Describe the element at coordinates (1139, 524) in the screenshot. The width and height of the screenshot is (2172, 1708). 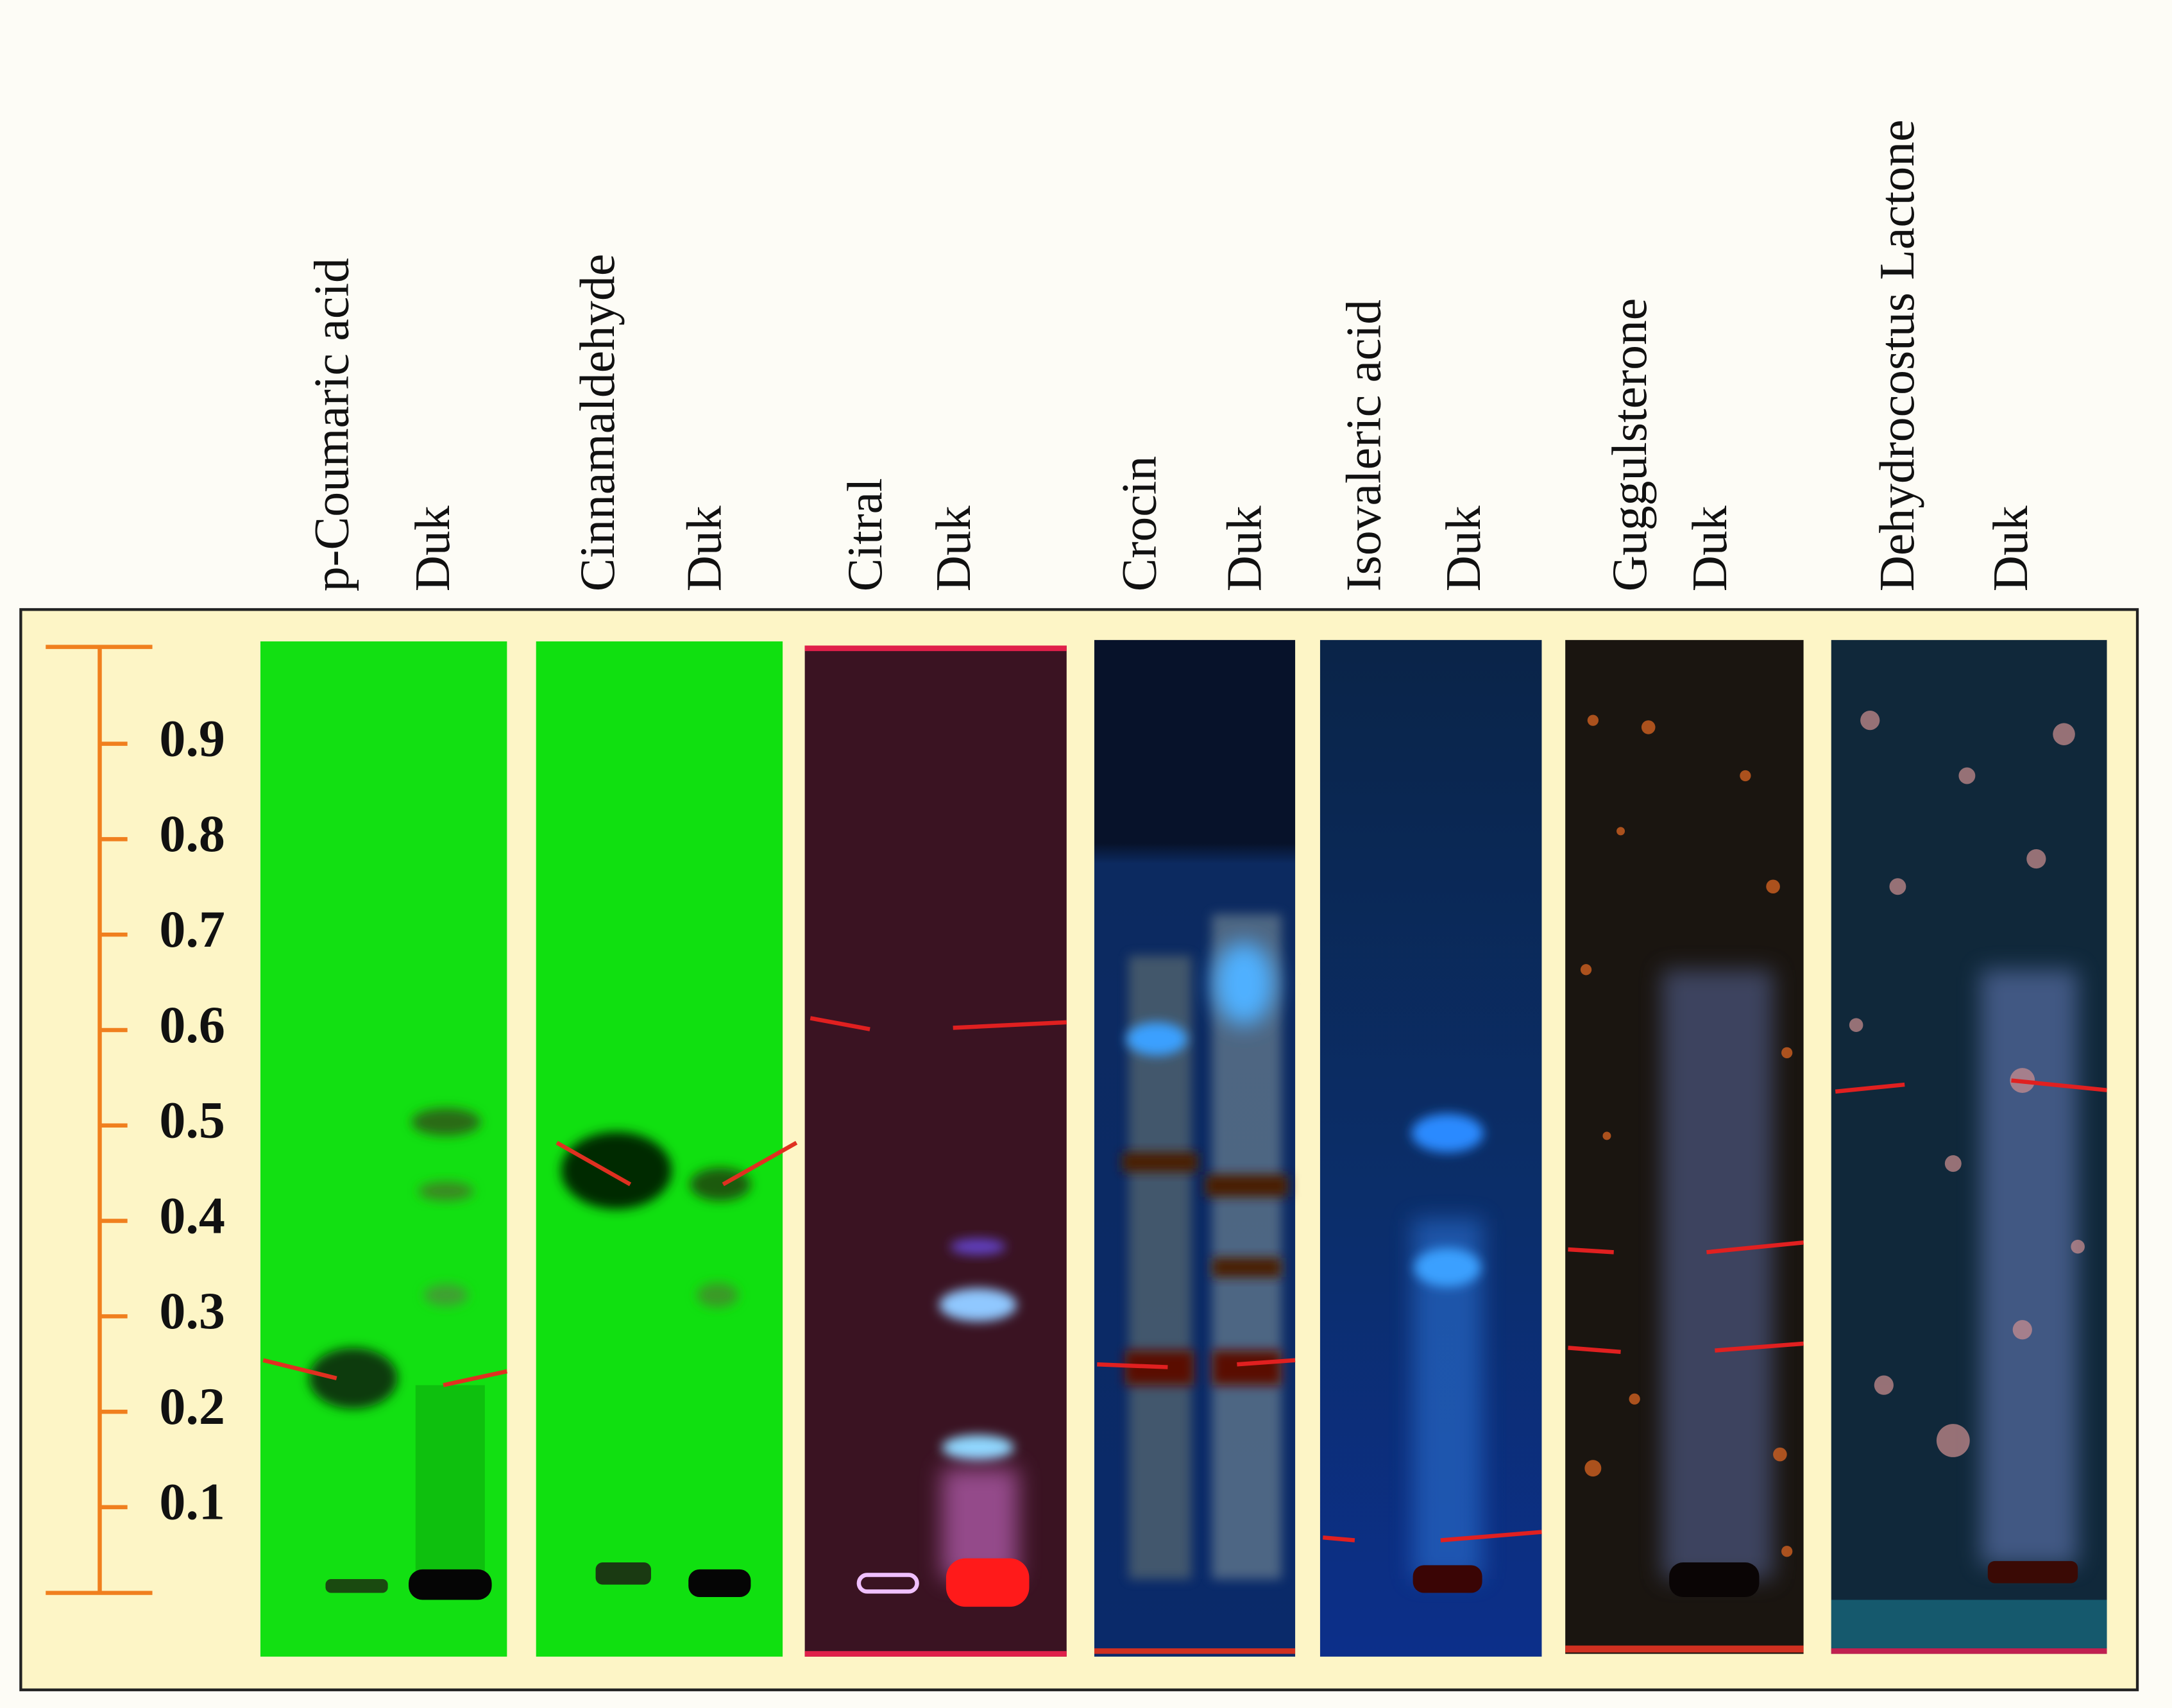
I see `lane-label: Crocin` at that location.